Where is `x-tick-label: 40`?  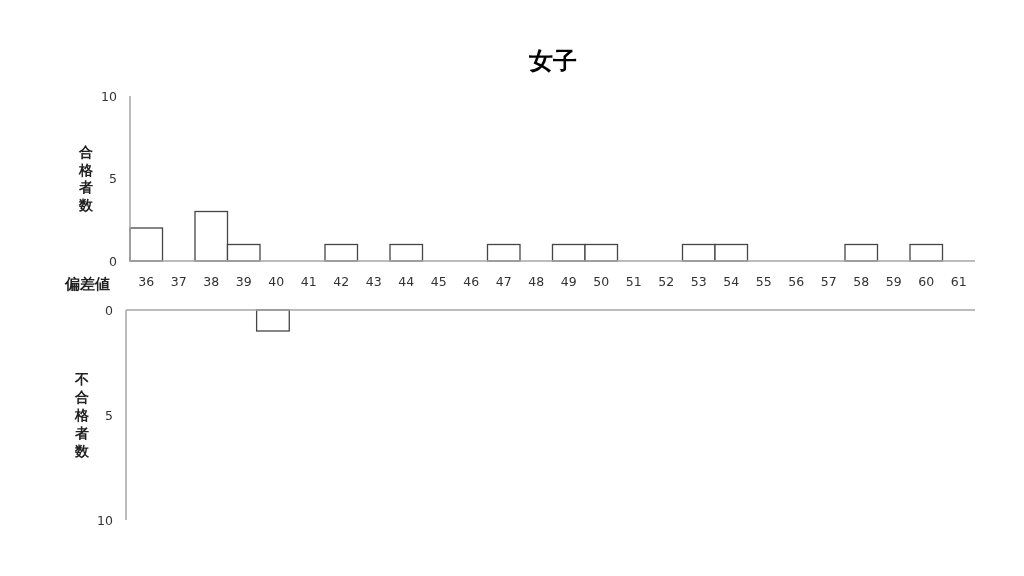 x-tick-label: 40 is located at coordinates (276, 281).